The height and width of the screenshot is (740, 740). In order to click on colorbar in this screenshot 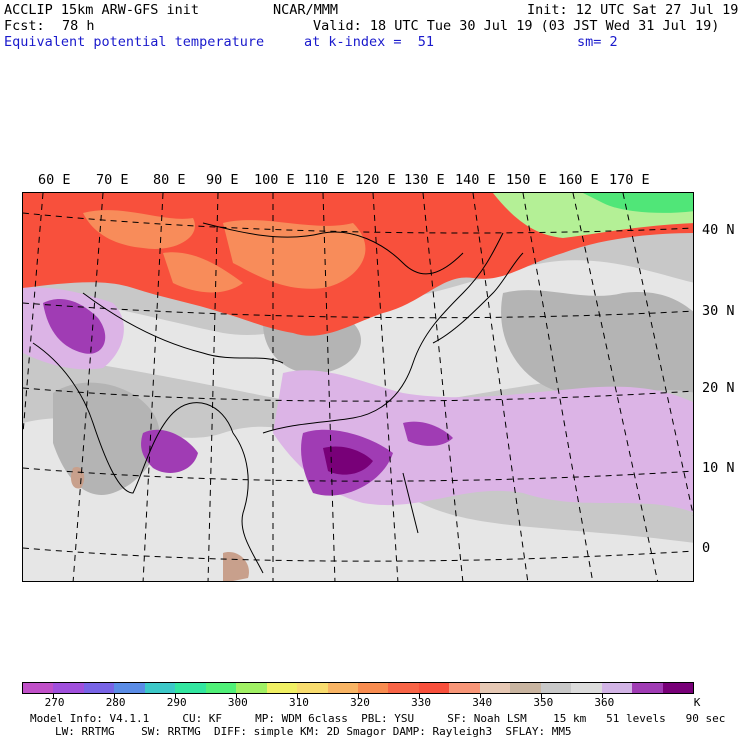, I will do `click(358, 688)`.